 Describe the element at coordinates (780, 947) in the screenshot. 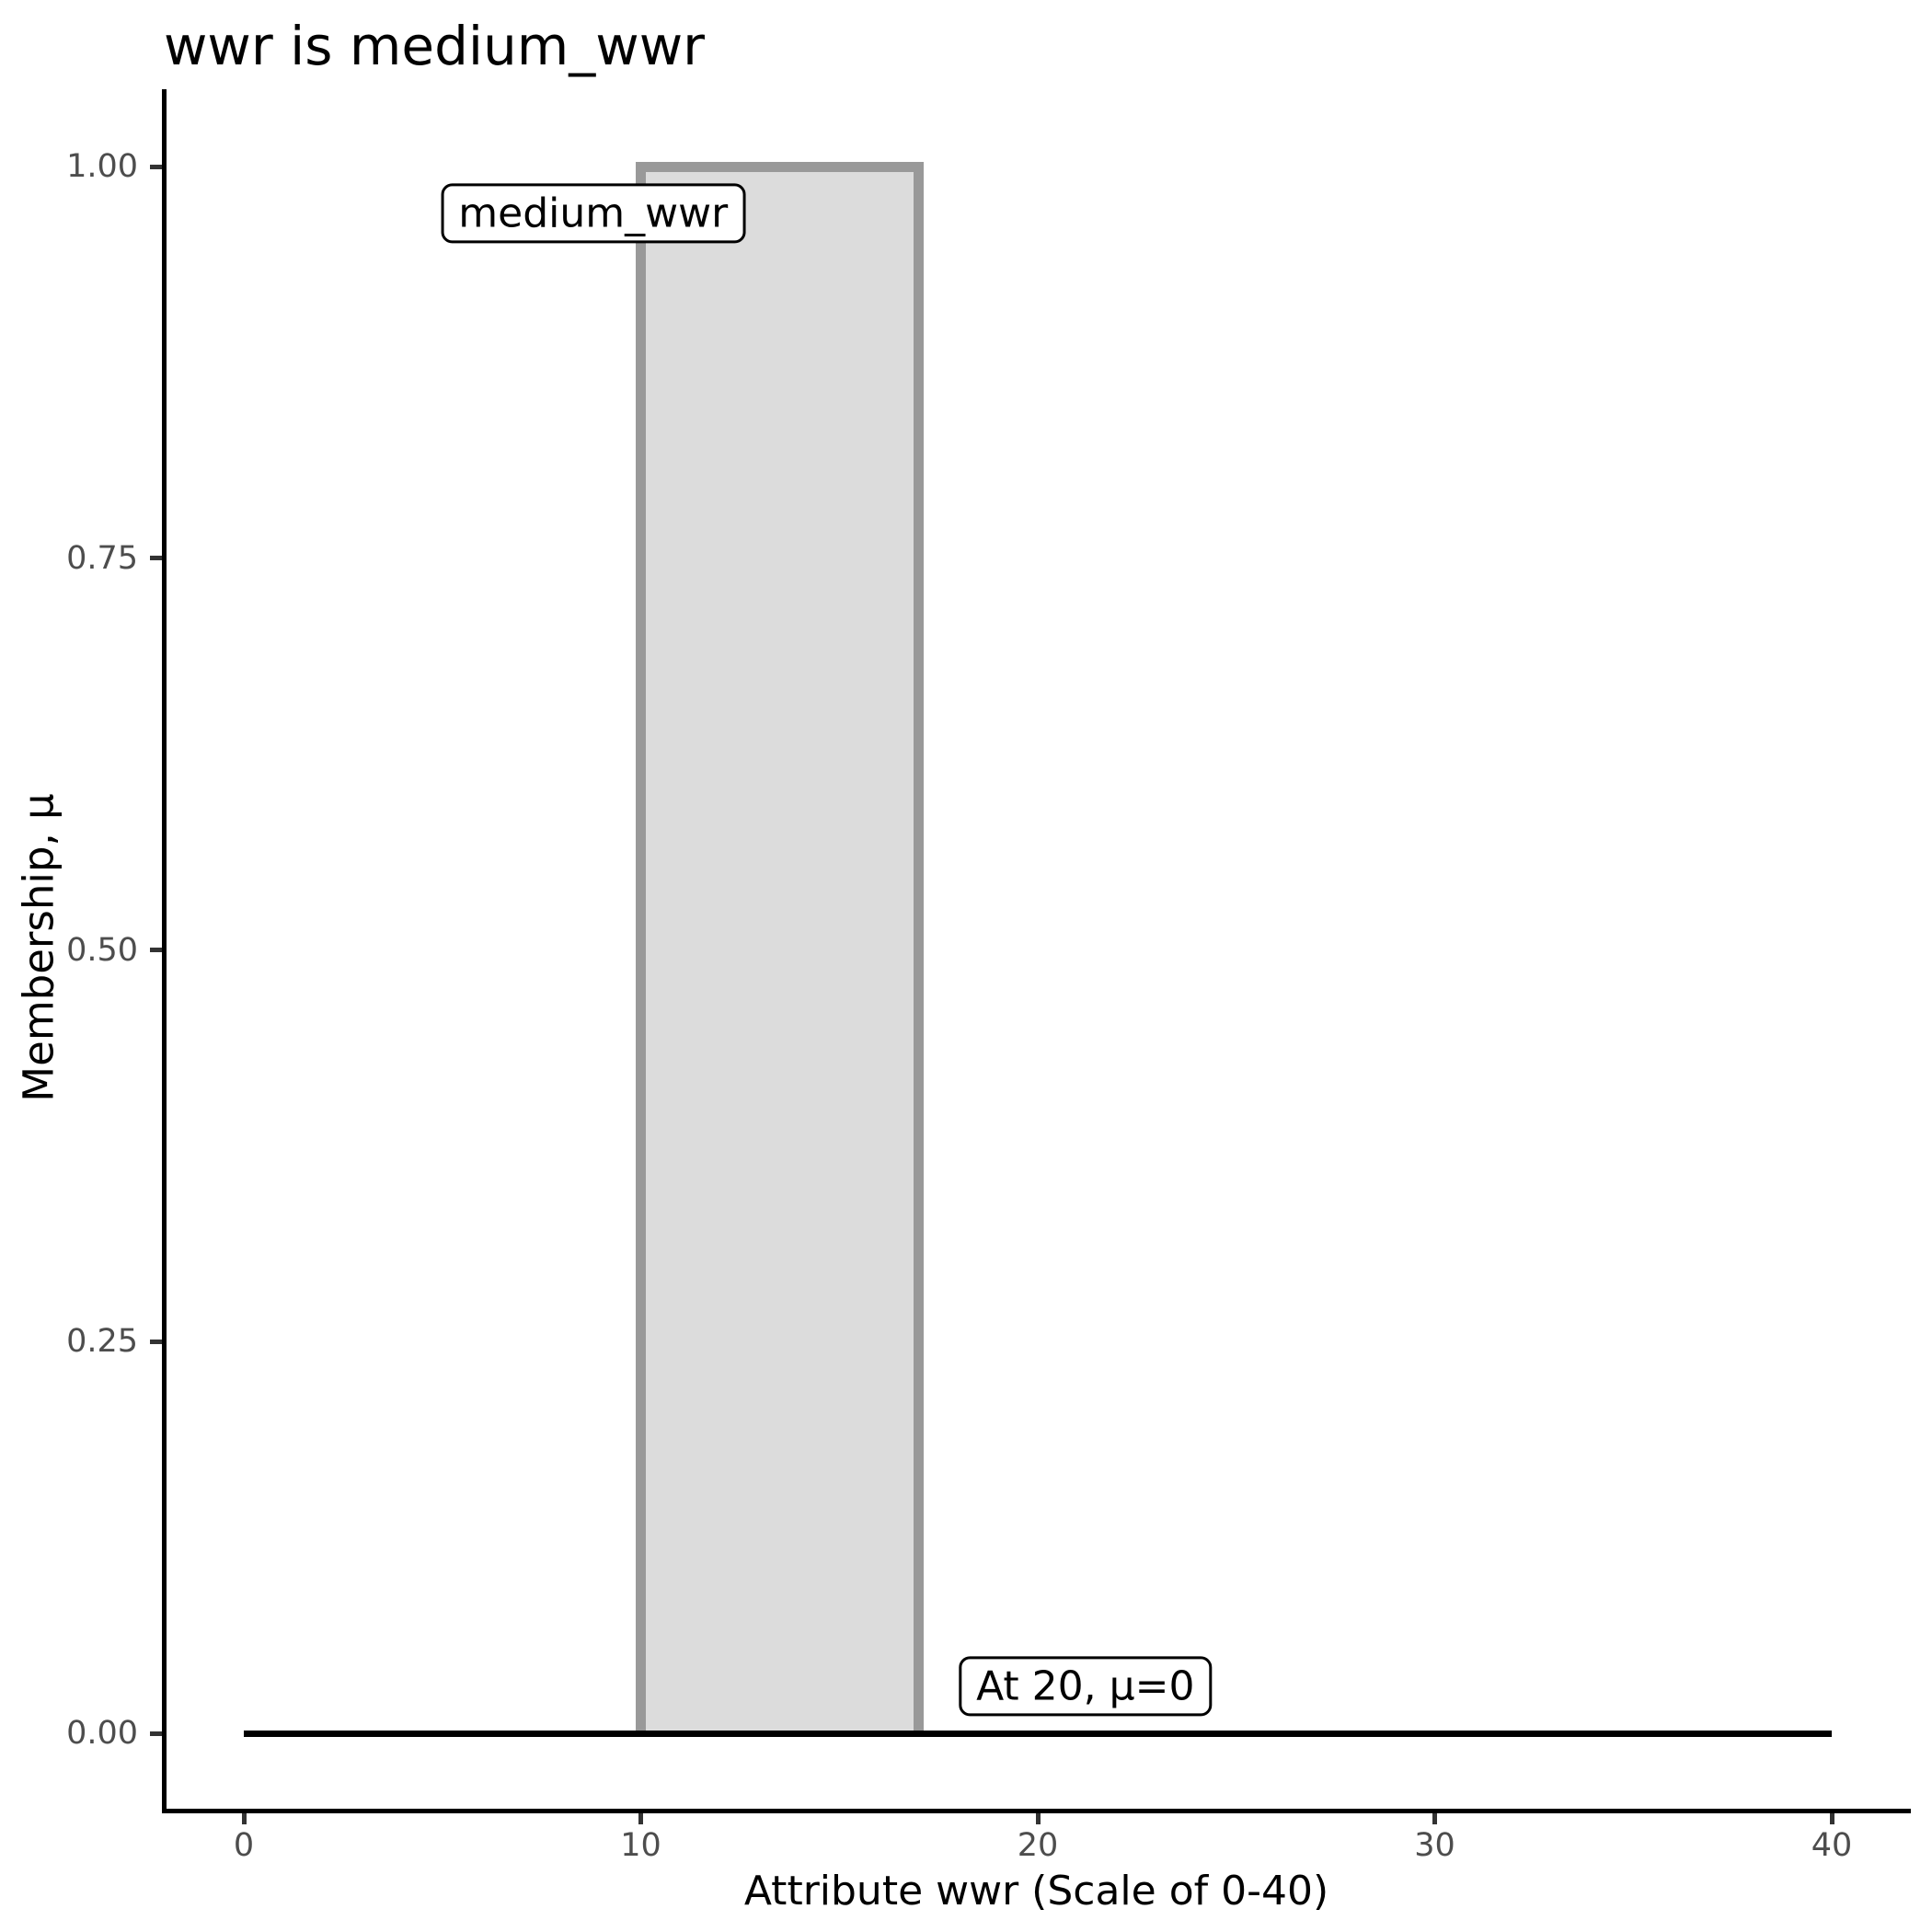

I see `membership-function-rect` at that location.